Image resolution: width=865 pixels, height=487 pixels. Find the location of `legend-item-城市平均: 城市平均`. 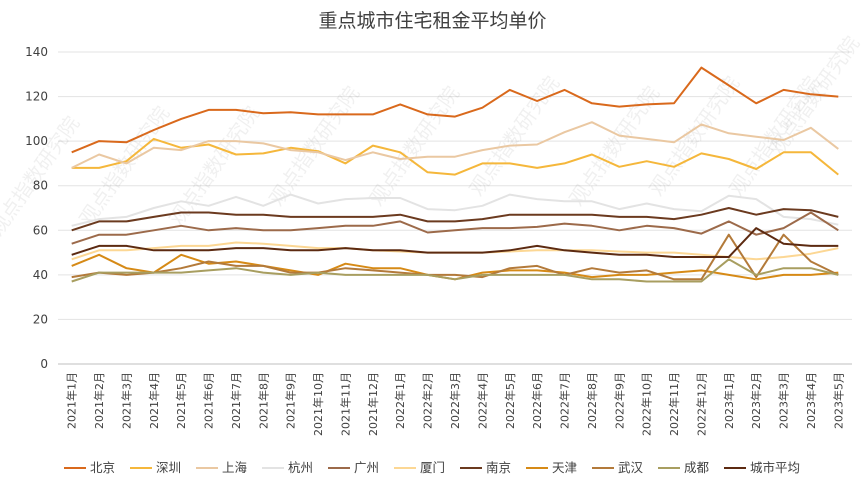

legend-item-城市平均: 城市平均 is located at coordinates (762, 467).